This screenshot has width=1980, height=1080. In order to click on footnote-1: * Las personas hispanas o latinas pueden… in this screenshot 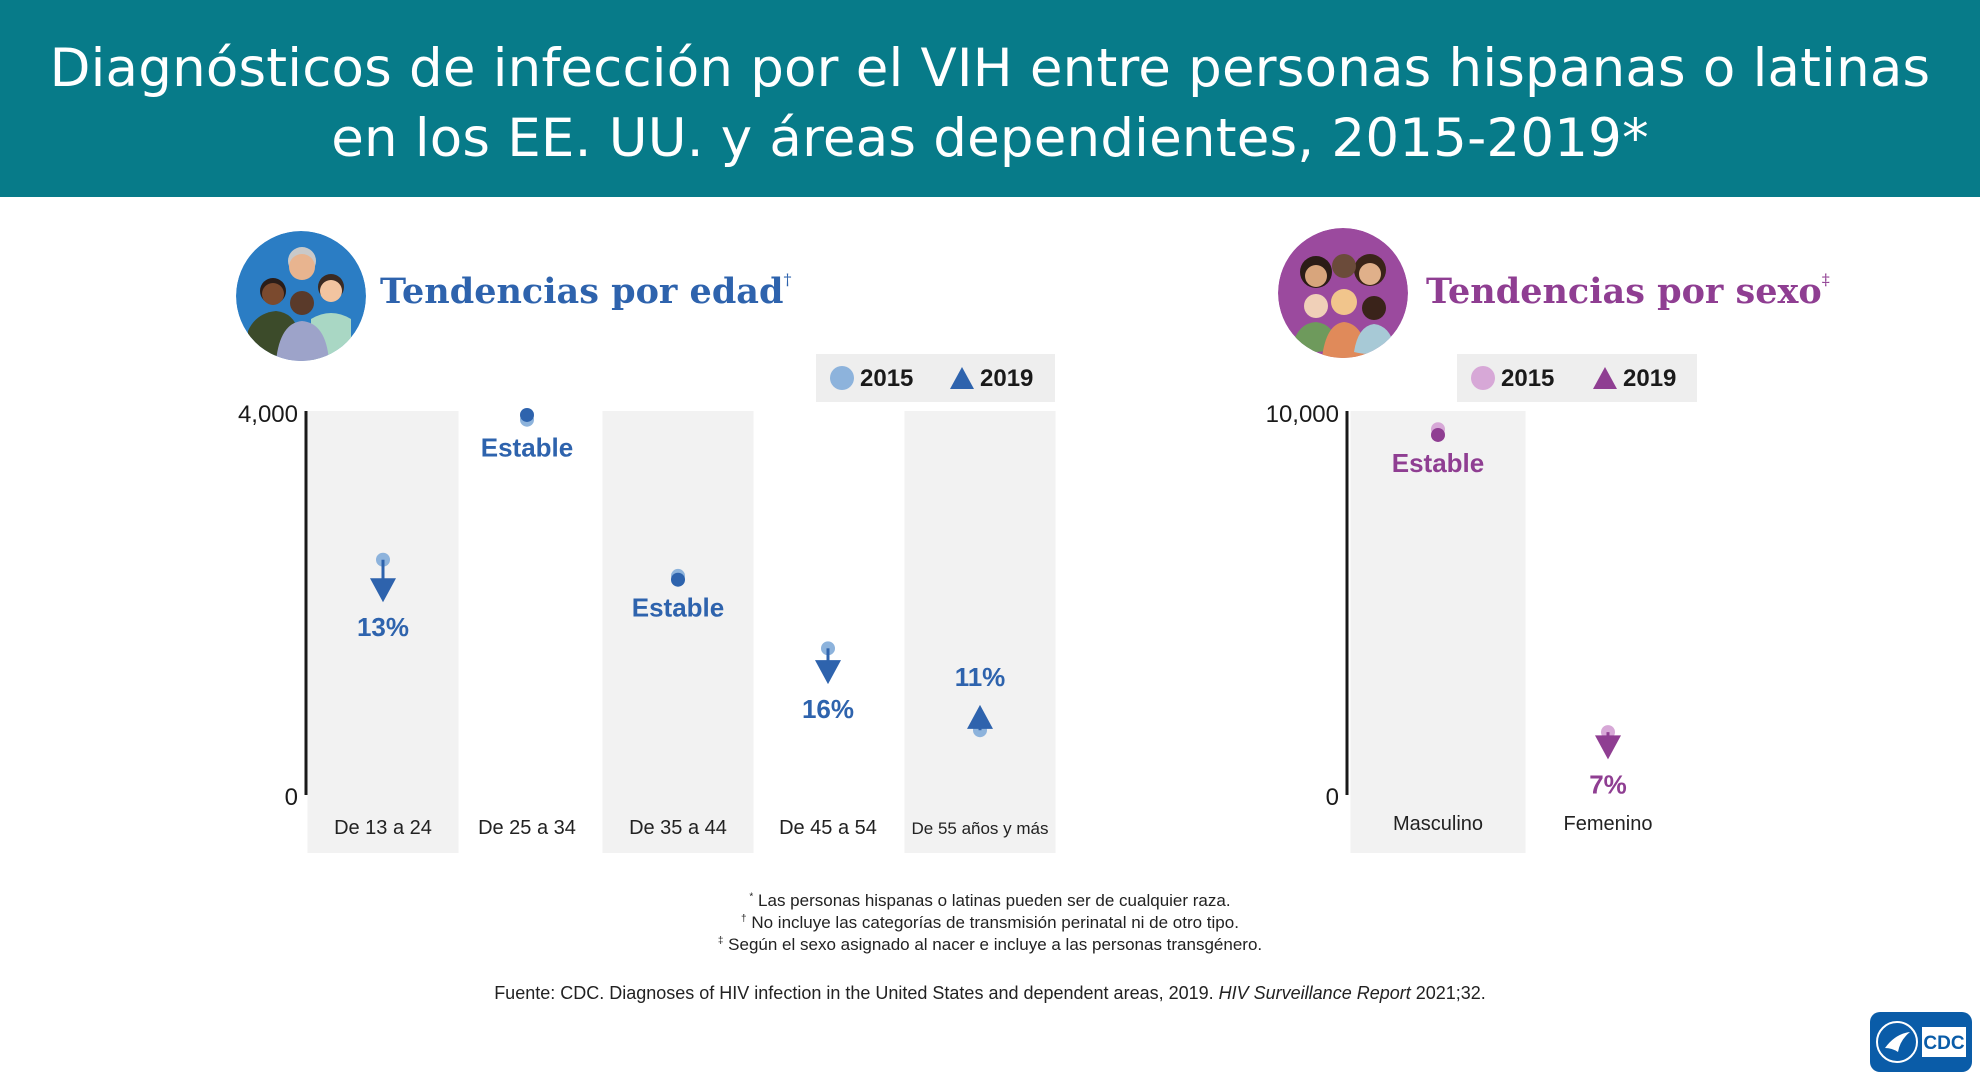, I will do `click(990, 901)`.